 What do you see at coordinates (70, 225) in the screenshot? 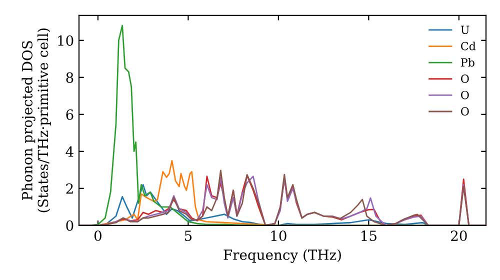
I see `y-tick-label: 0` at bounding box center [70, 225].